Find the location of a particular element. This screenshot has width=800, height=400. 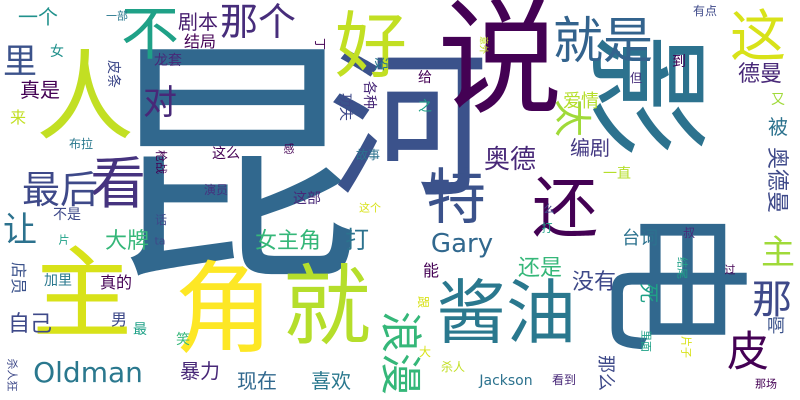

word-gan: 感 is located at coordinates (289, 149).